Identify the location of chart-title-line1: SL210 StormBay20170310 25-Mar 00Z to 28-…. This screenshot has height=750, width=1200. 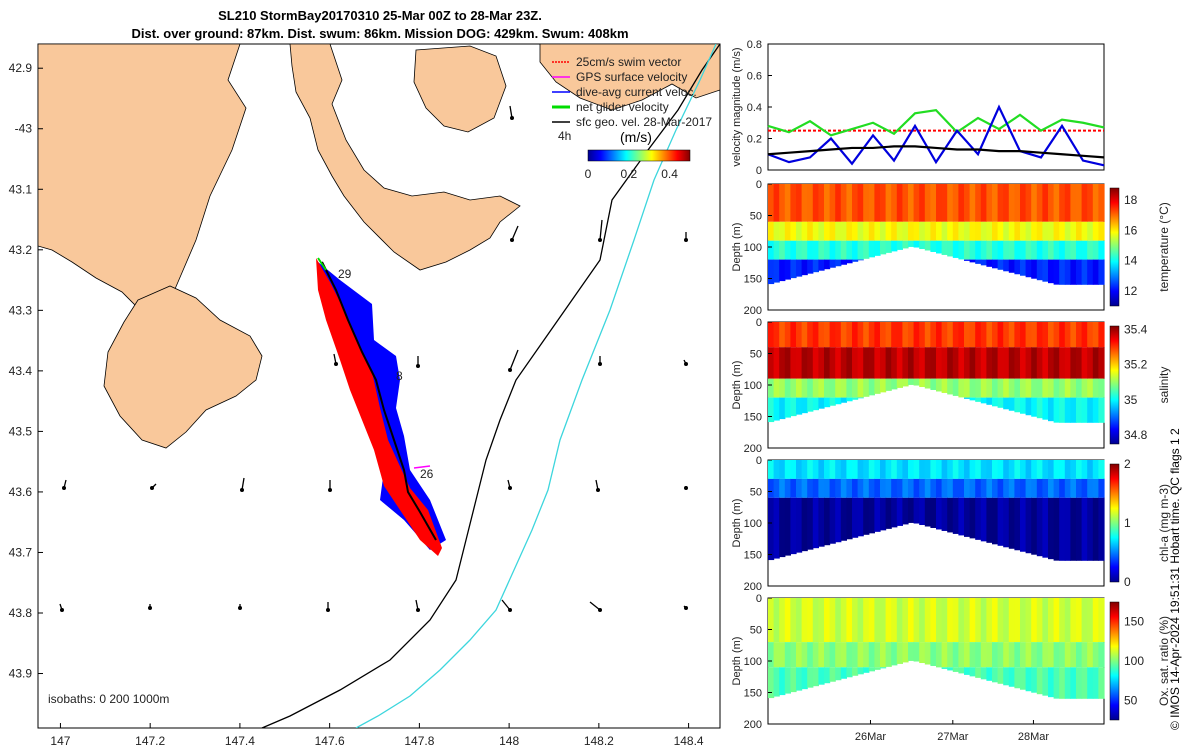
(380, 15).